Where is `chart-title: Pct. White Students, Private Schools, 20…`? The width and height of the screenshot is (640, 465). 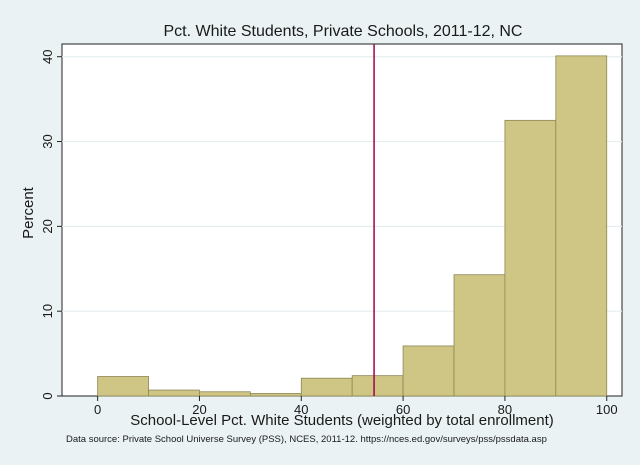
chart-title: Pct. White Students, Private Schools, 20… is located at coordinates (343, 31).